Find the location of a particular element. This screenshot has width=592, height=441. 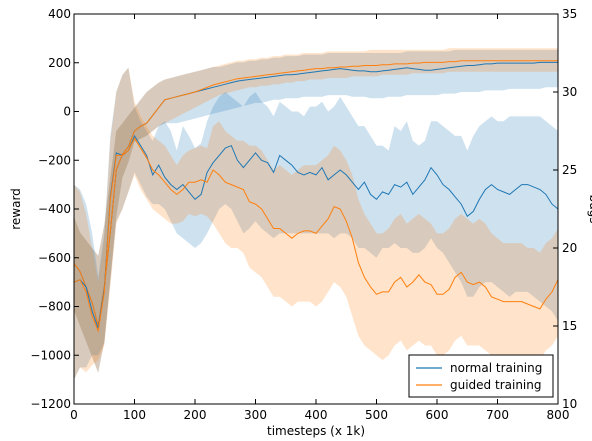

x-tick-label: 400 is located at coordinates (316, 415).